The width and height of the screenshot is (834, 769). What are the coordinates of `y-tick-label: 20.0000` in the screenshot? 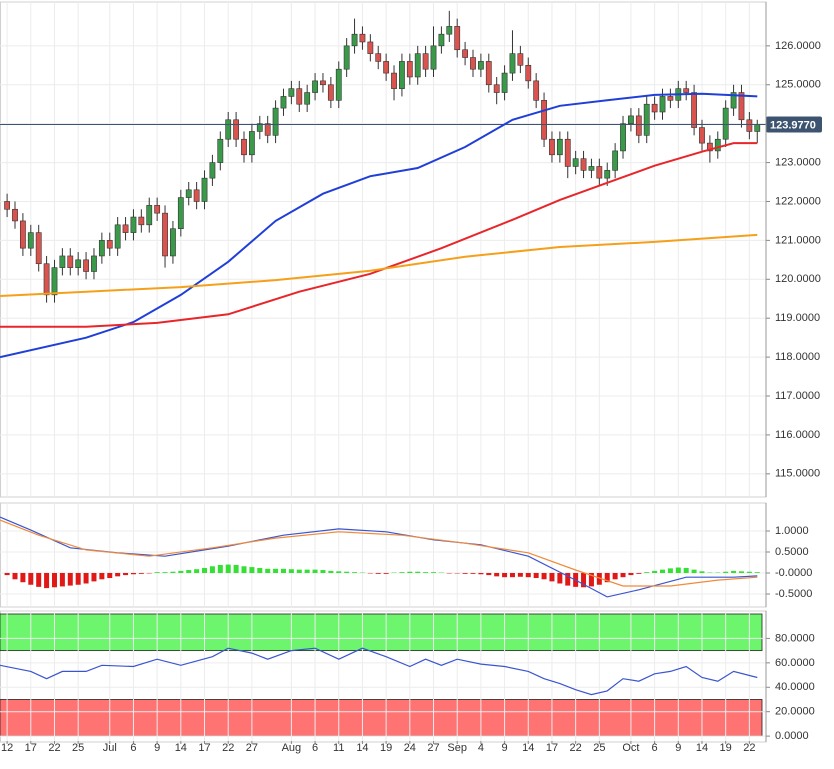 It's located at (795, 712).